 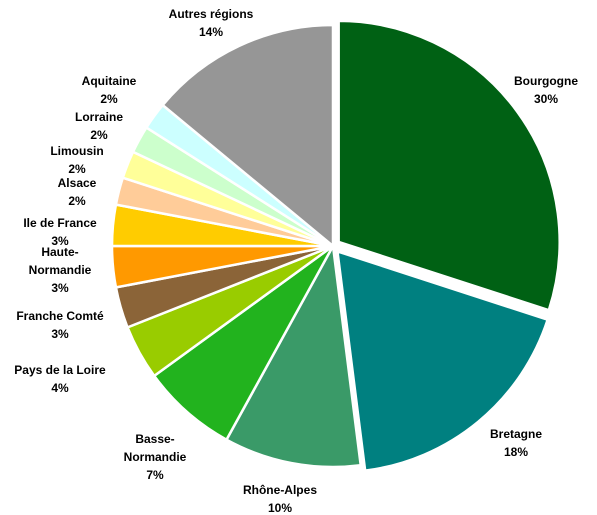 What do you see at coordinates (280, 499) in the screenshot?
I see `slice-label: Rhône-Alpes 10%` at bounding box center [280, 499].